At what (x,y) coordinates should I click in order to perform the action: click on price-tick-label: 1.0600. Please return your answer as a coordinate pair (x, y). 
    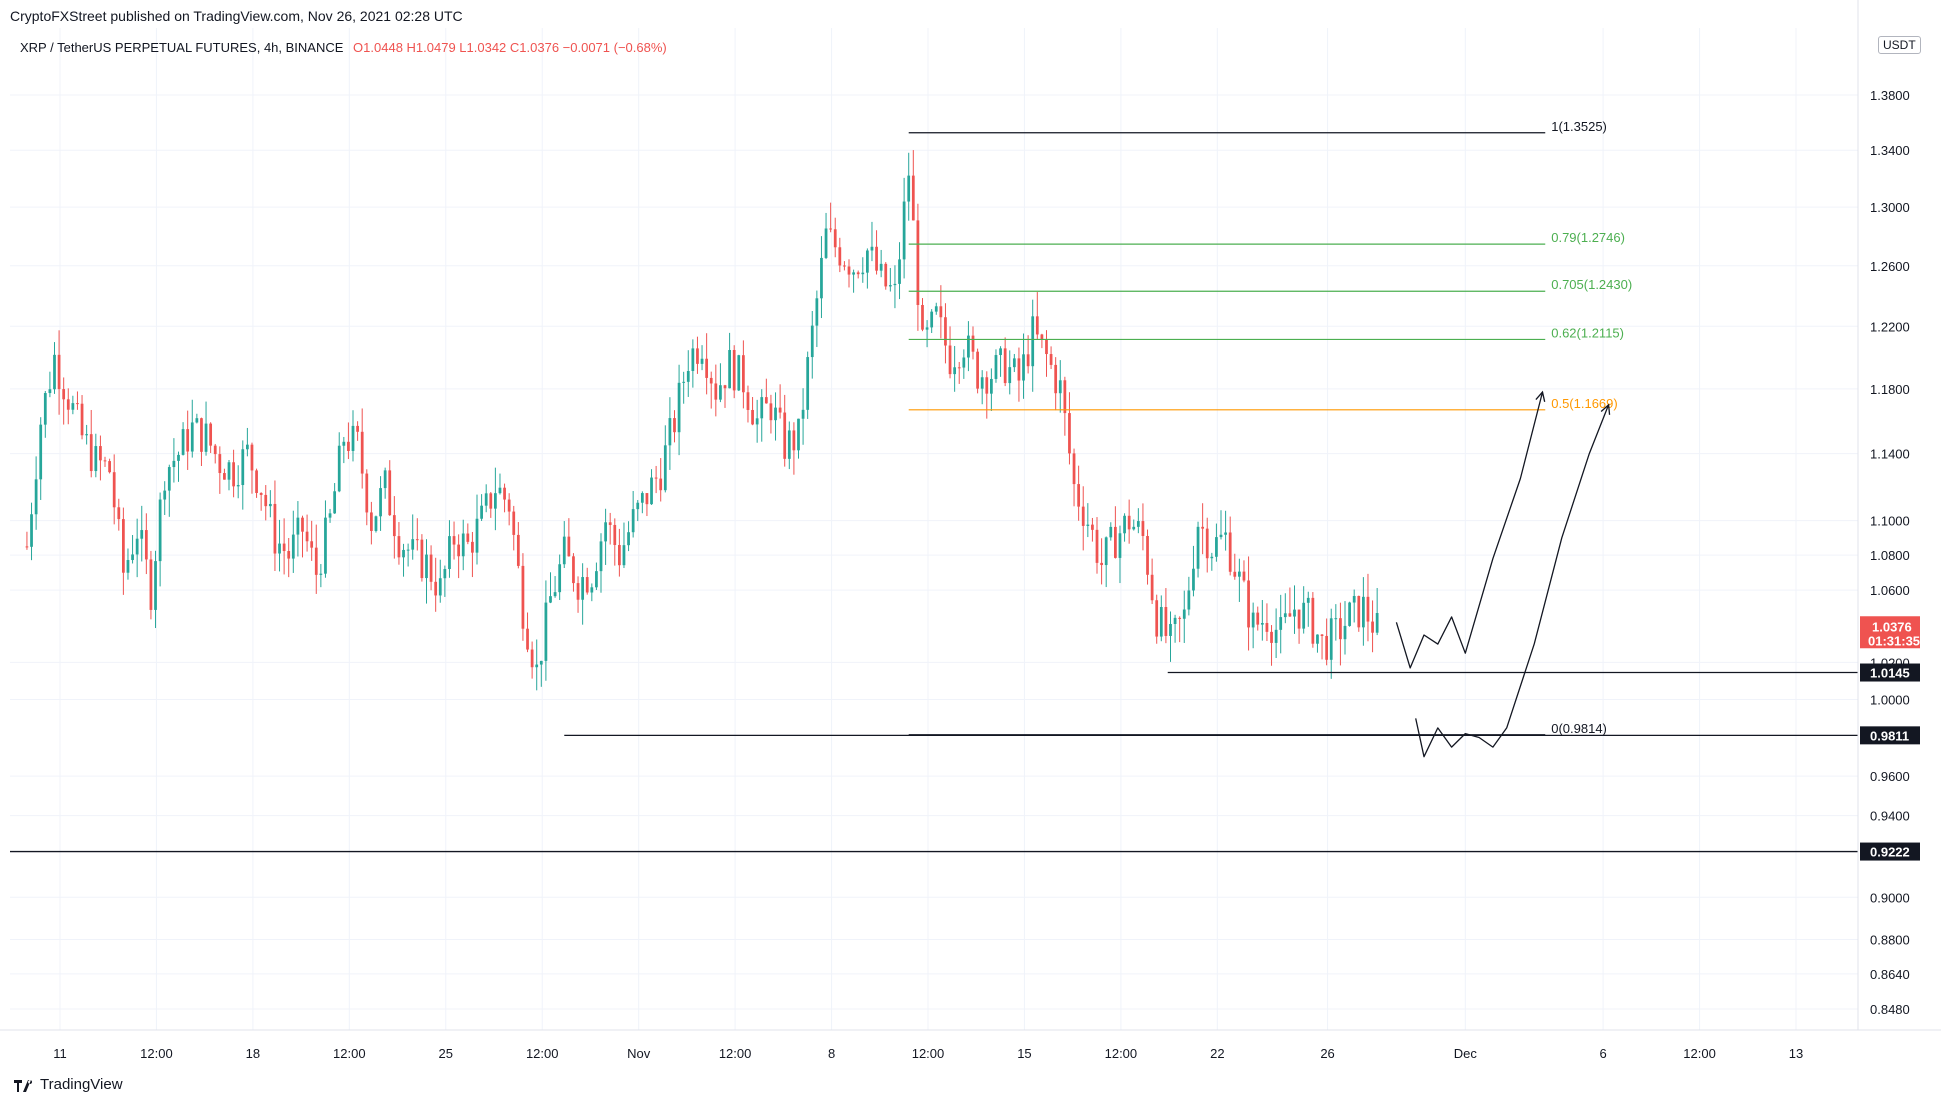
    Looking at the image, I should click on (1890, 590).